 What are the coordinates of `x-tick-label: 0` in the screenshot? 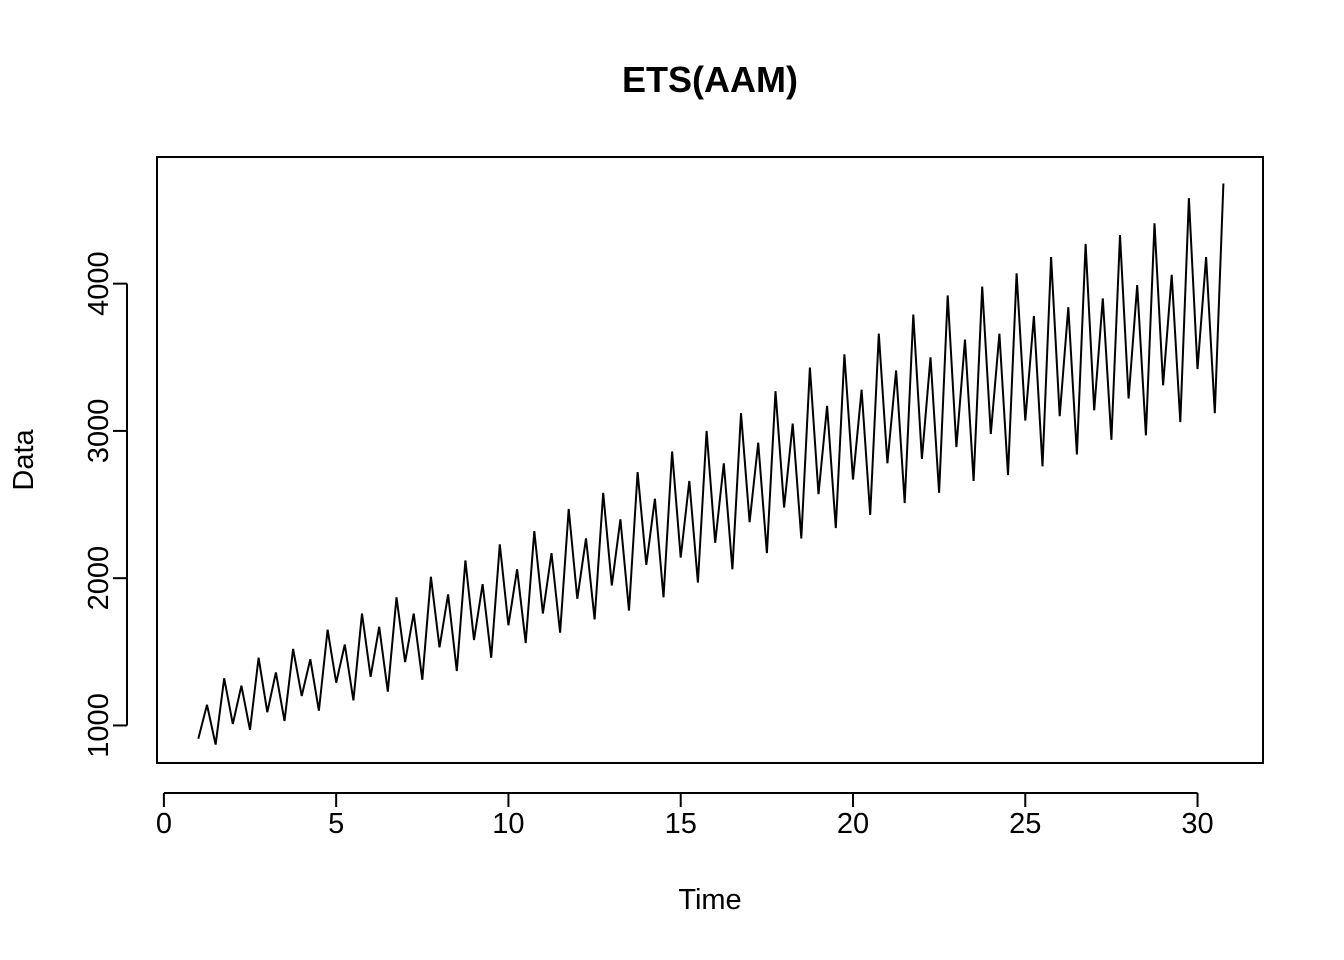 It's located at (164, 824).